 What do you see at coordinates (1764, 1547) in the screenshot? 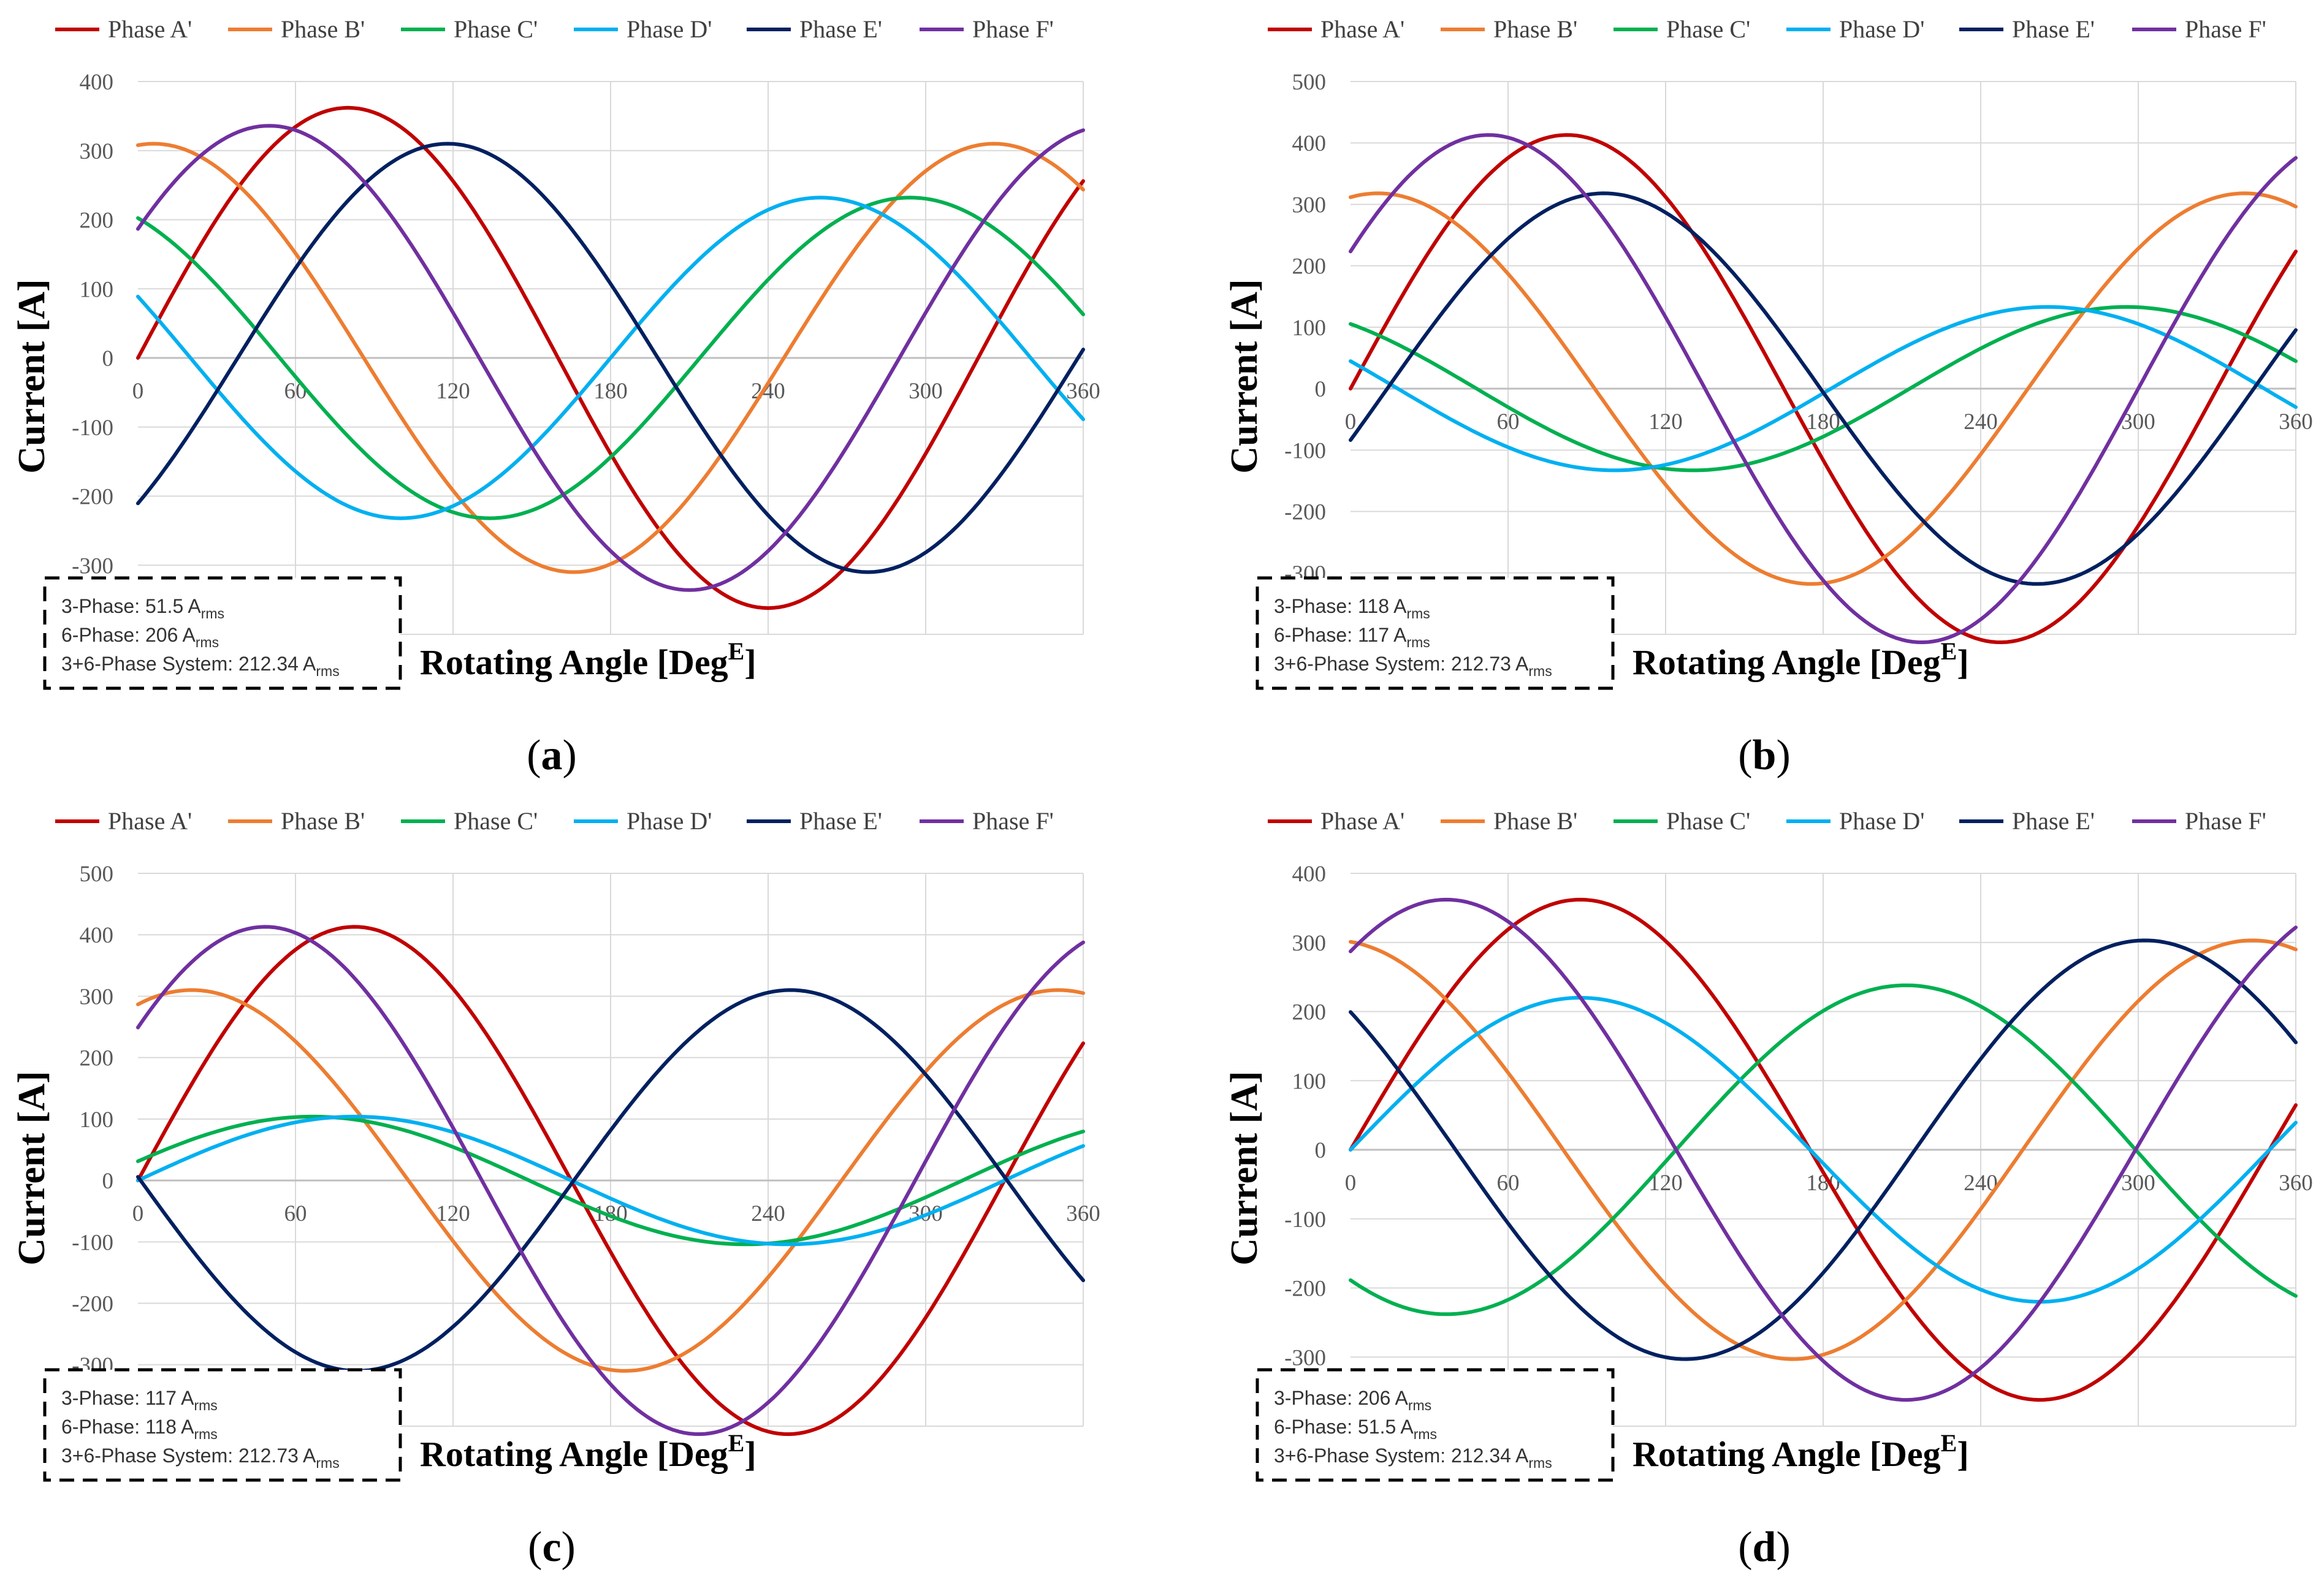
I see `panel-caption: (d)` at bounding box center [1764, 1547].